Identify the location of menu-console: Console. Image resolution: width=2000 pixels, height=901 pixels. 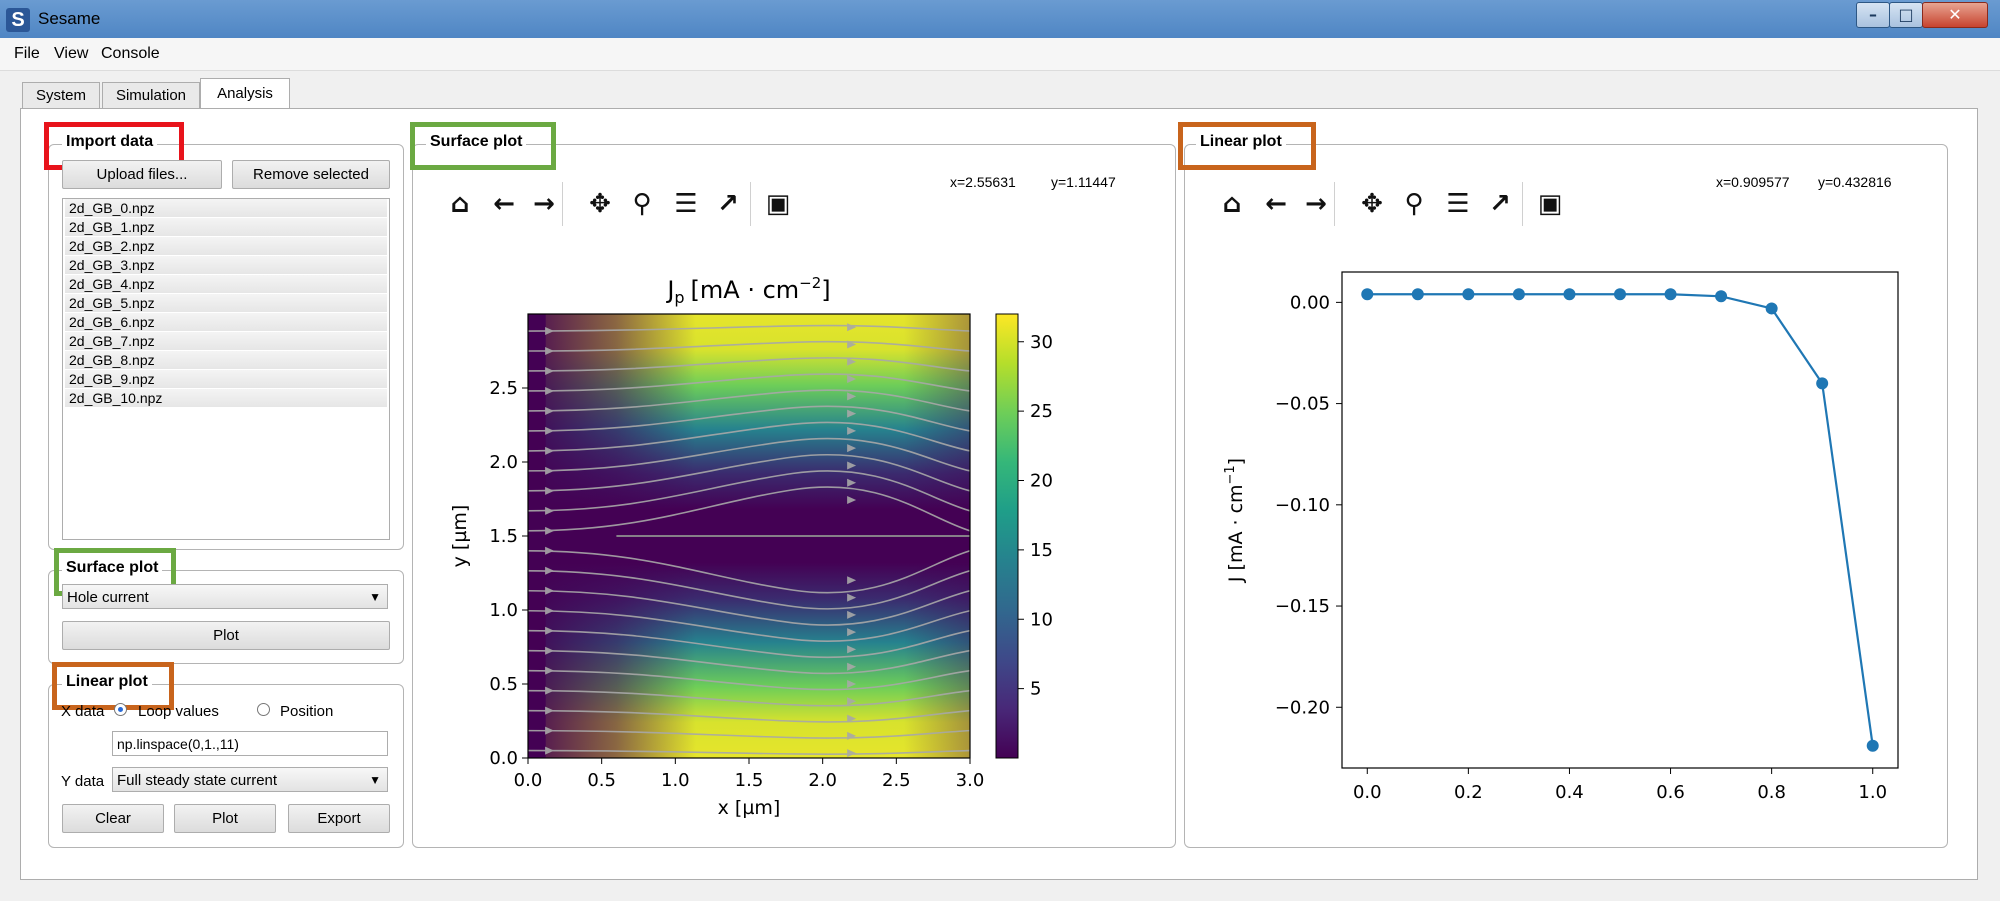
(130, 53).